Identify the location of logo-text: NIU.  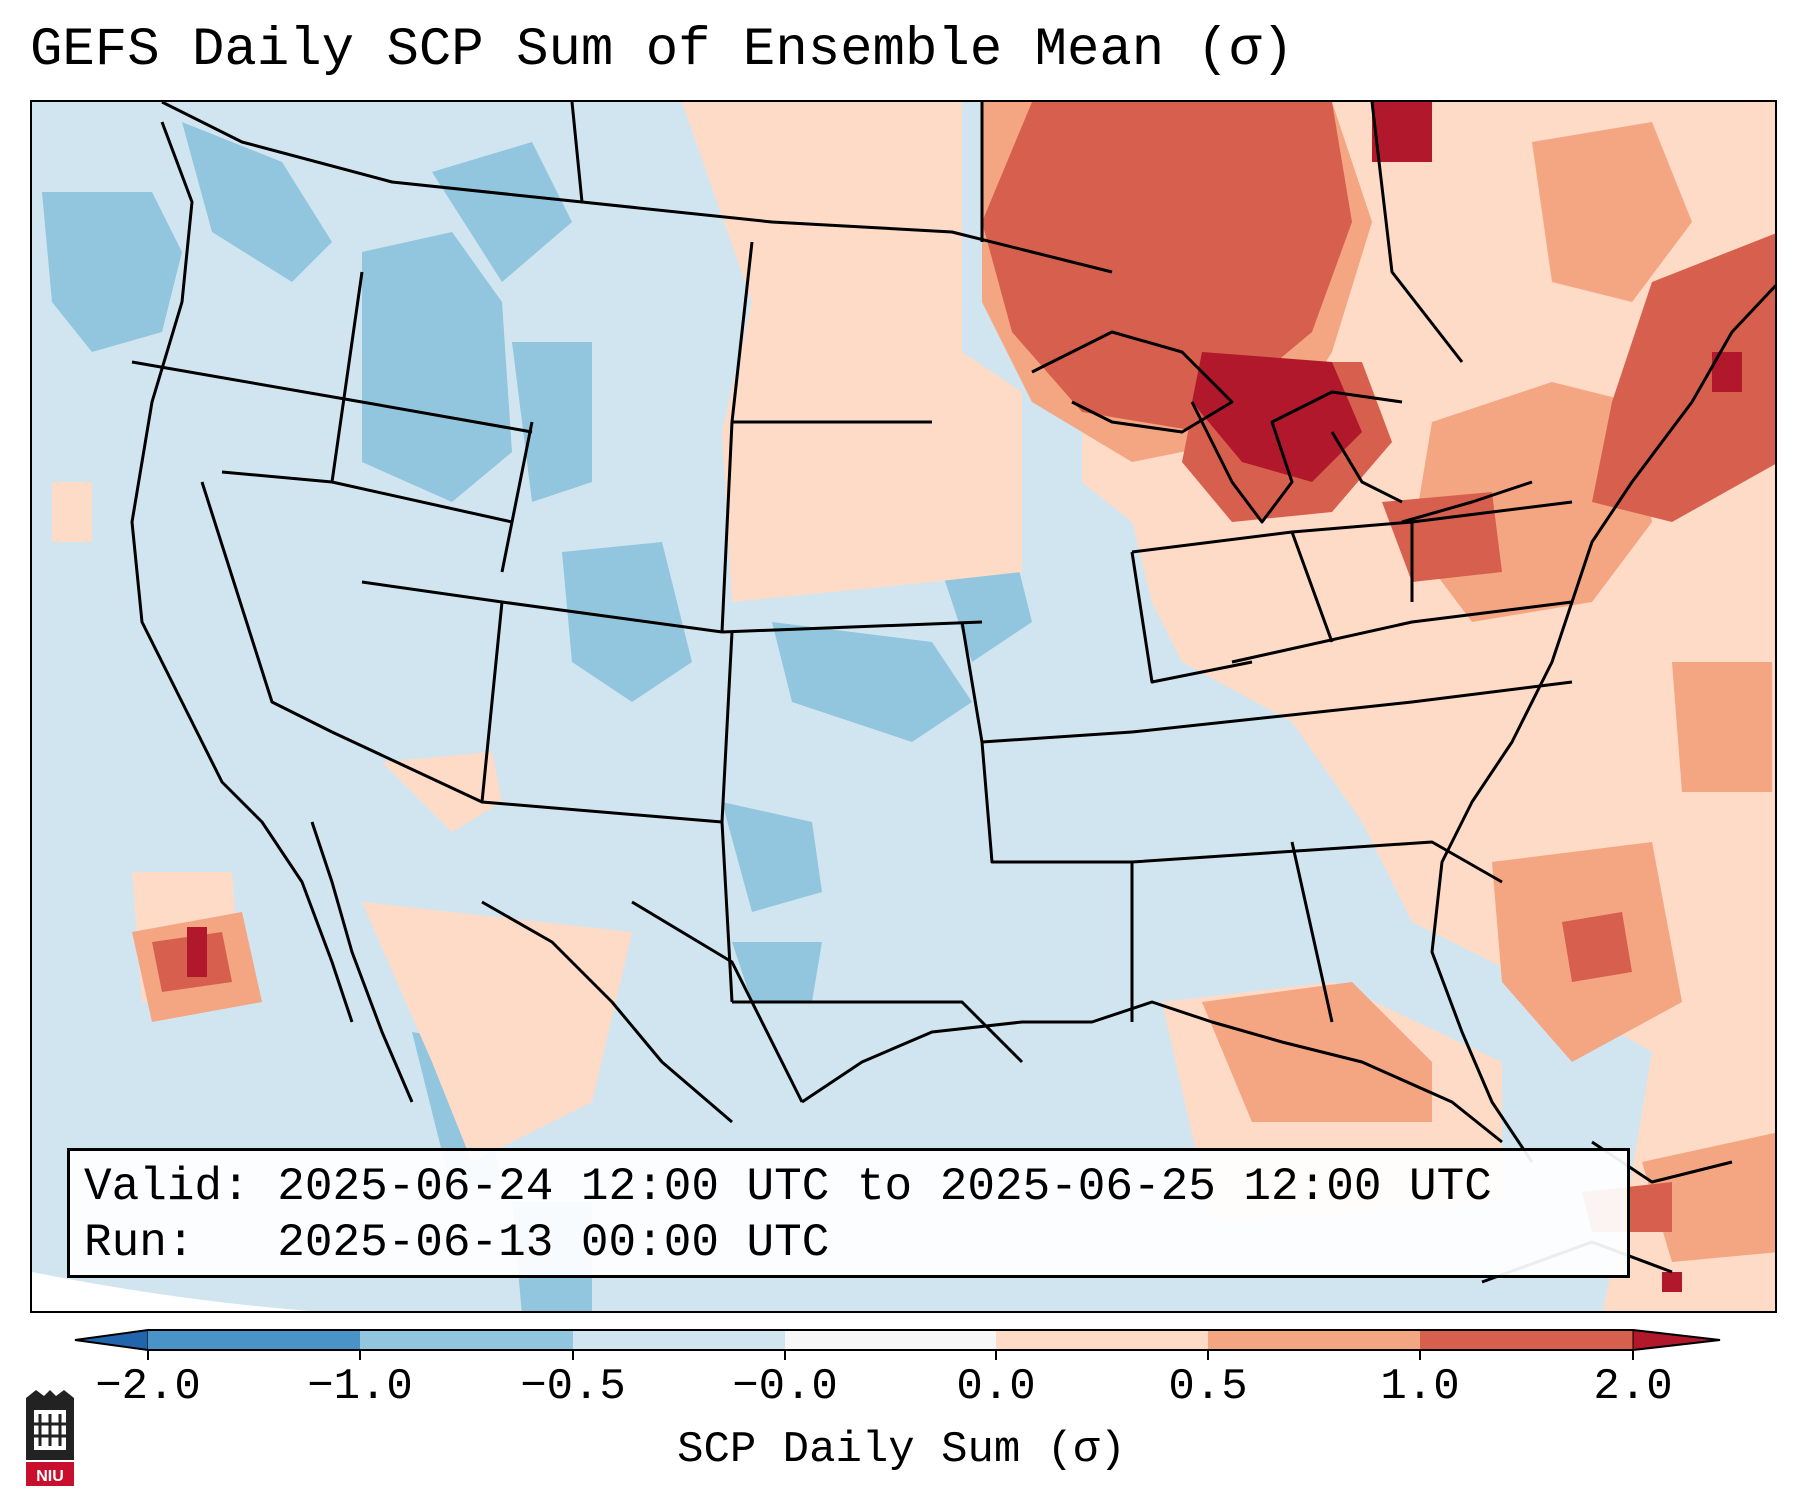
(50, 1476).